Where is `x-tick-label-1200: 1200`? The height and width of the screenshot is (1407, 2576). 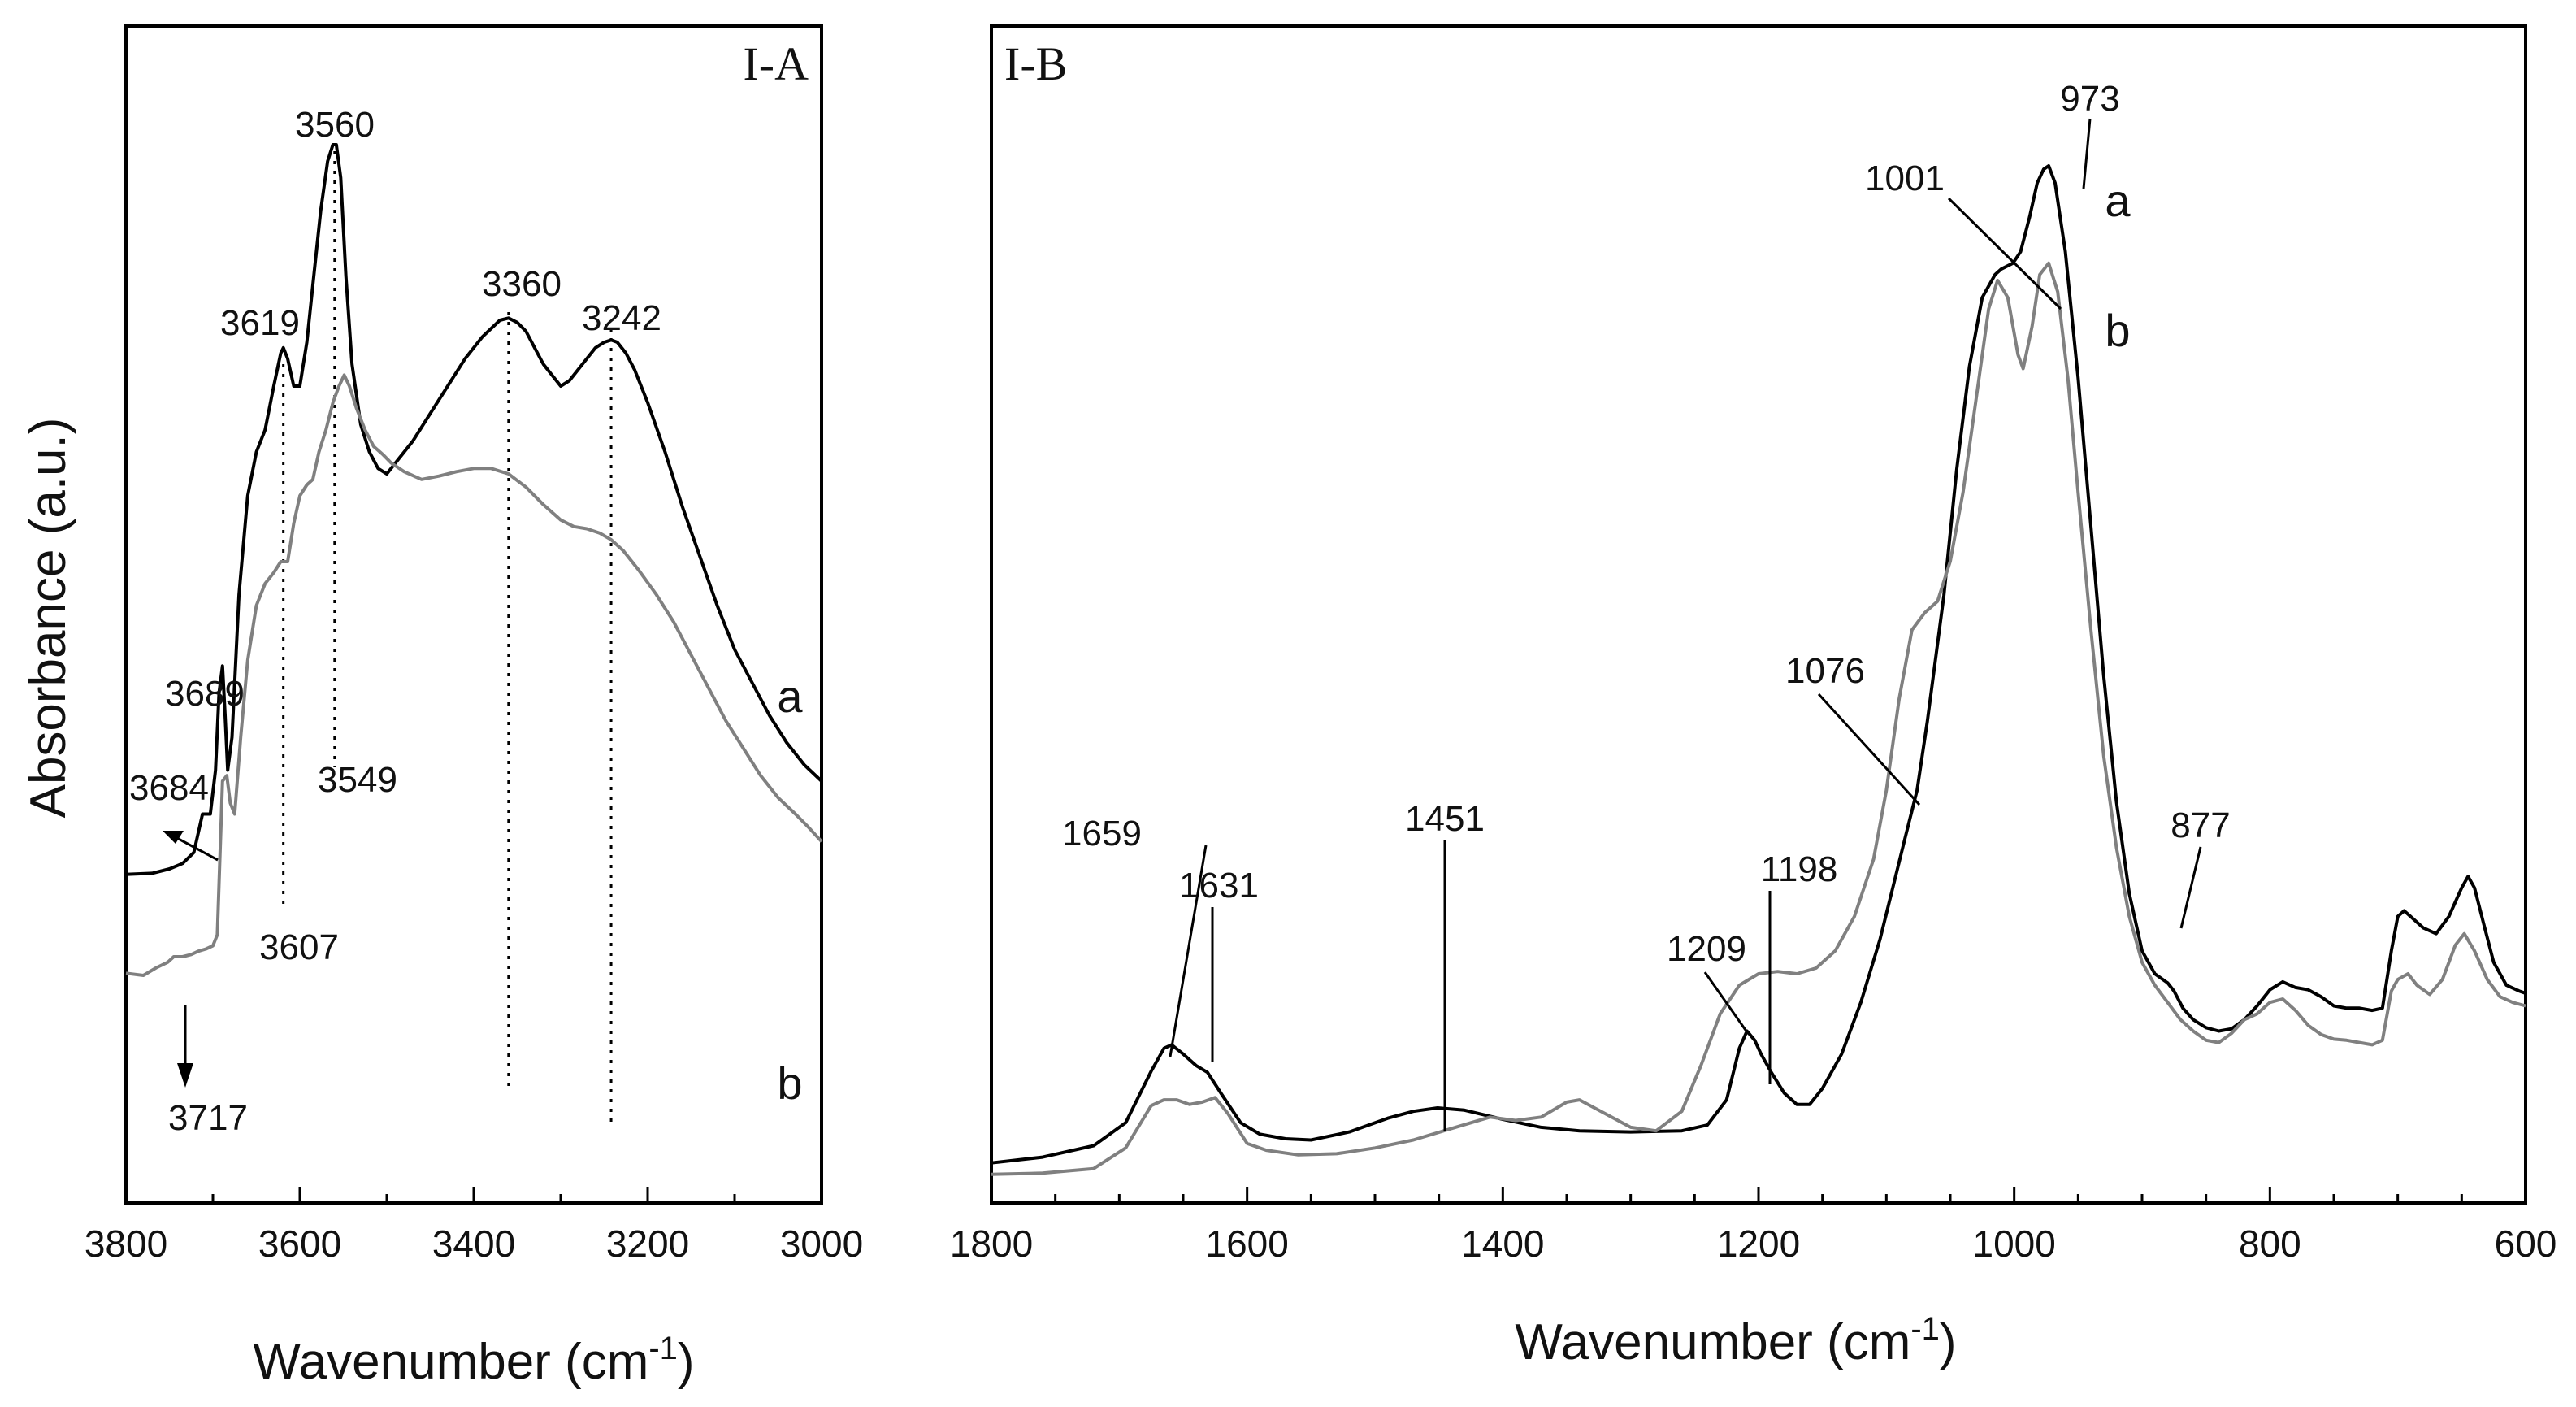 x-tick-label-1200: 1200 is located at coordinates (1758, 1243).